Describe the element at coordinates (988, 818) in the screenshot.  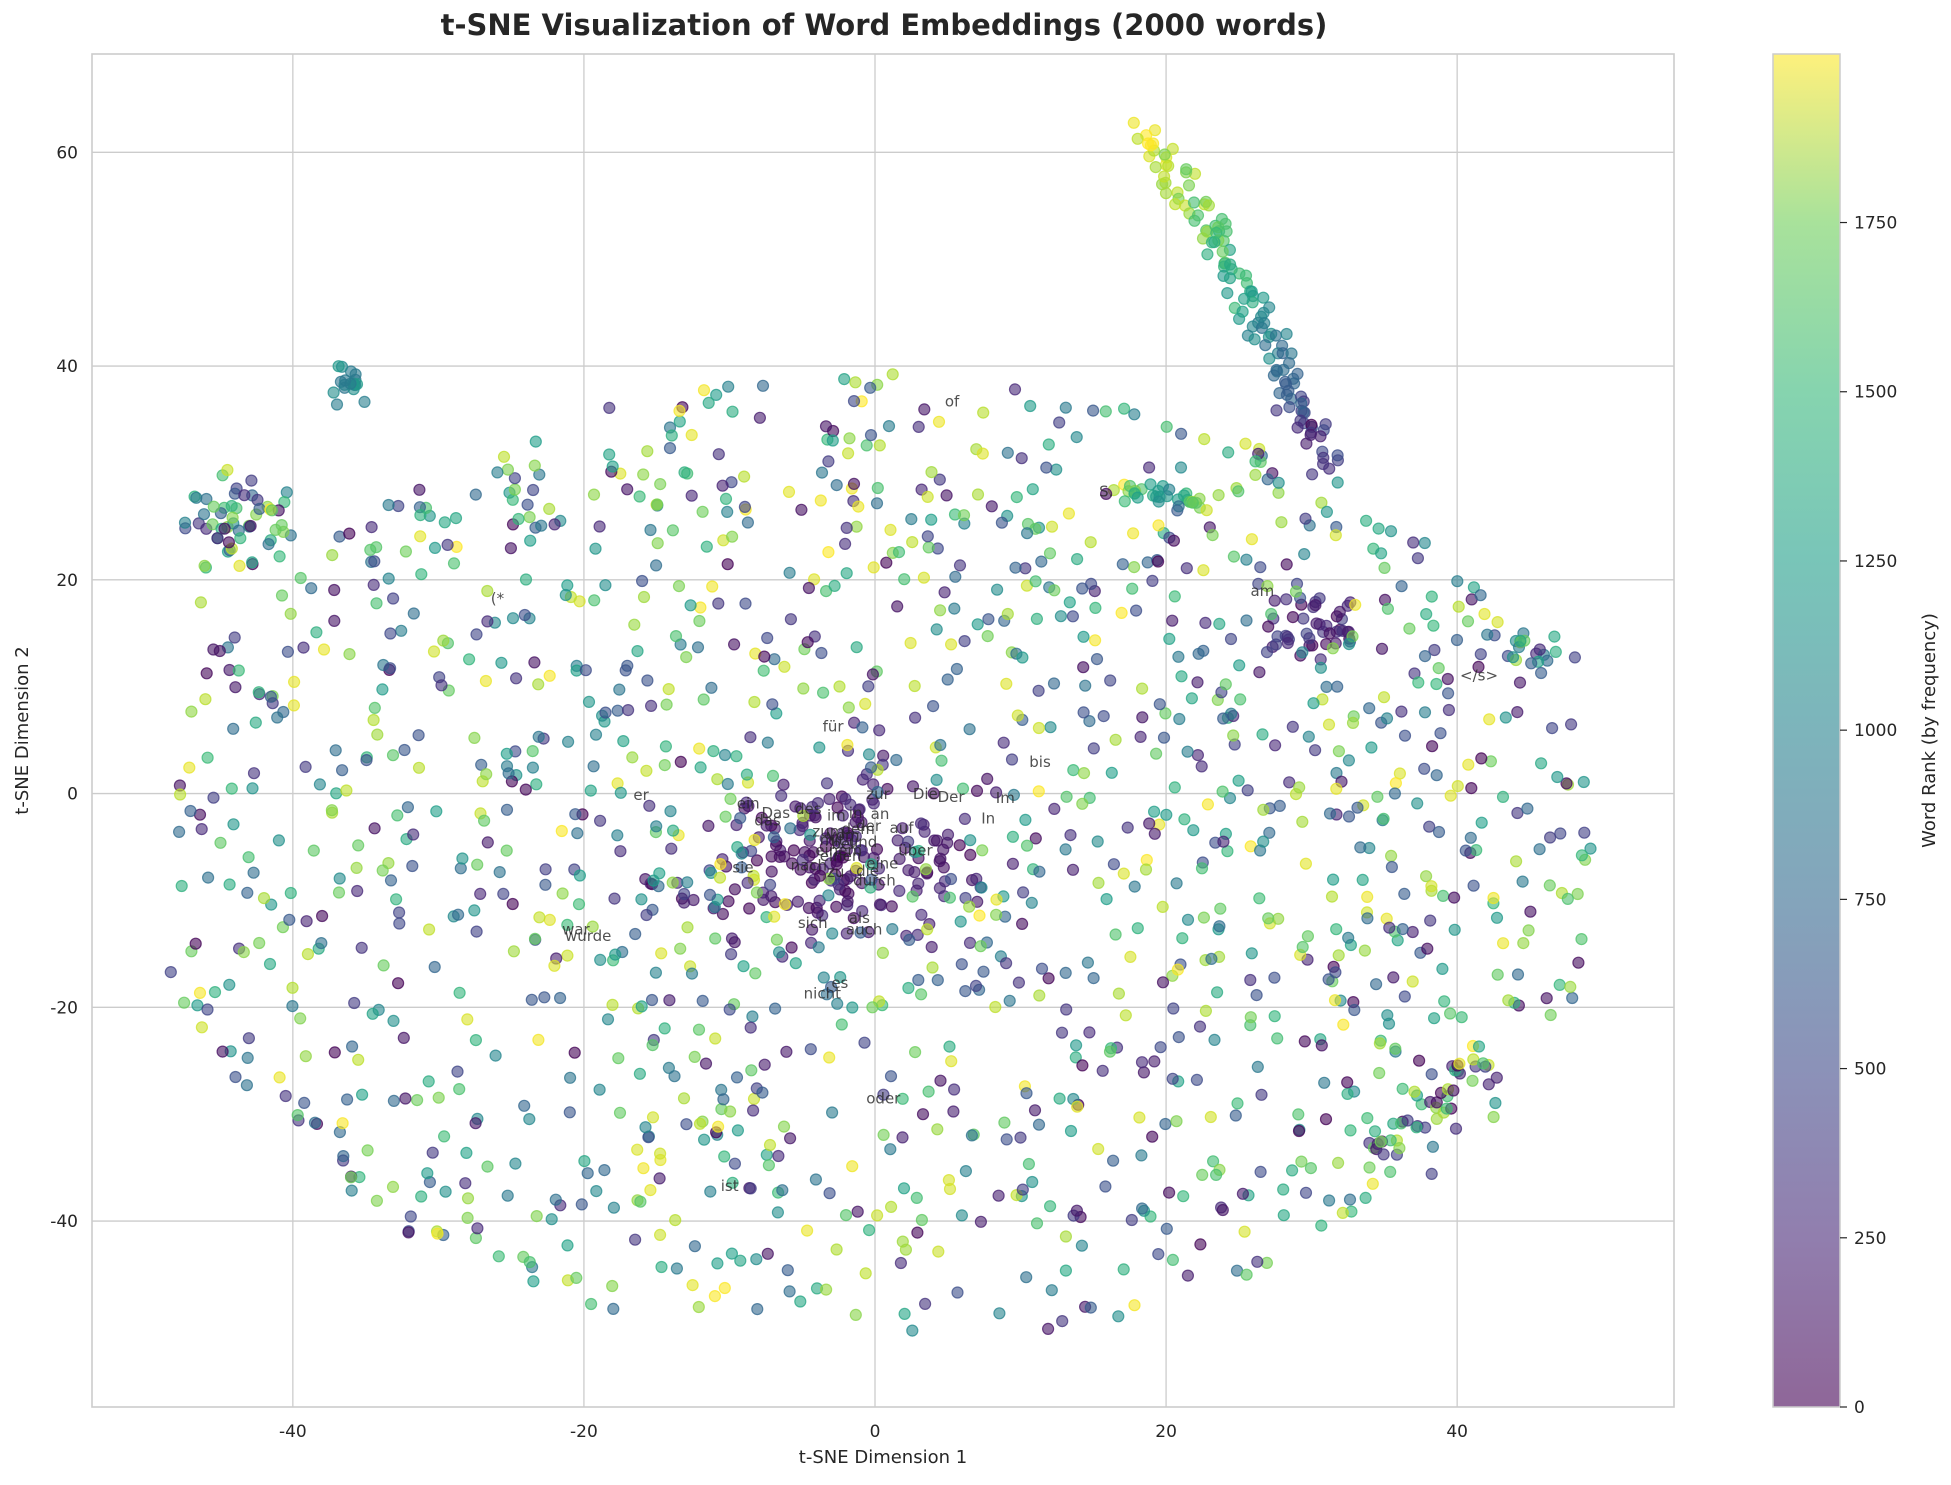
I see `word-label: In` at that location.